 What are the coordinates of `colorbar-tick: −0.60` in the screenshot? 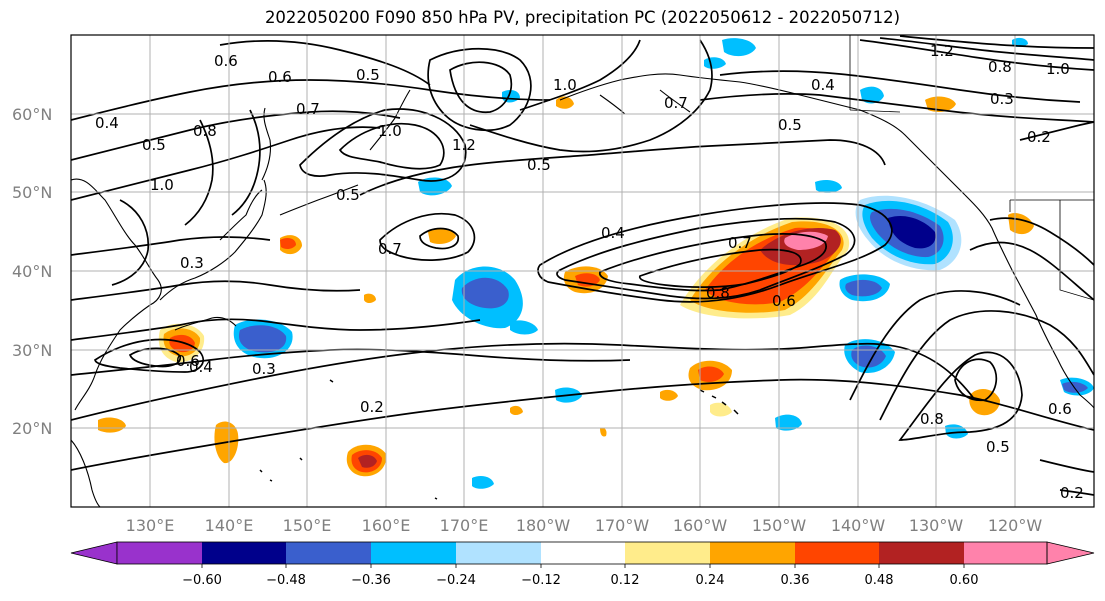 It's located at (202, 580).